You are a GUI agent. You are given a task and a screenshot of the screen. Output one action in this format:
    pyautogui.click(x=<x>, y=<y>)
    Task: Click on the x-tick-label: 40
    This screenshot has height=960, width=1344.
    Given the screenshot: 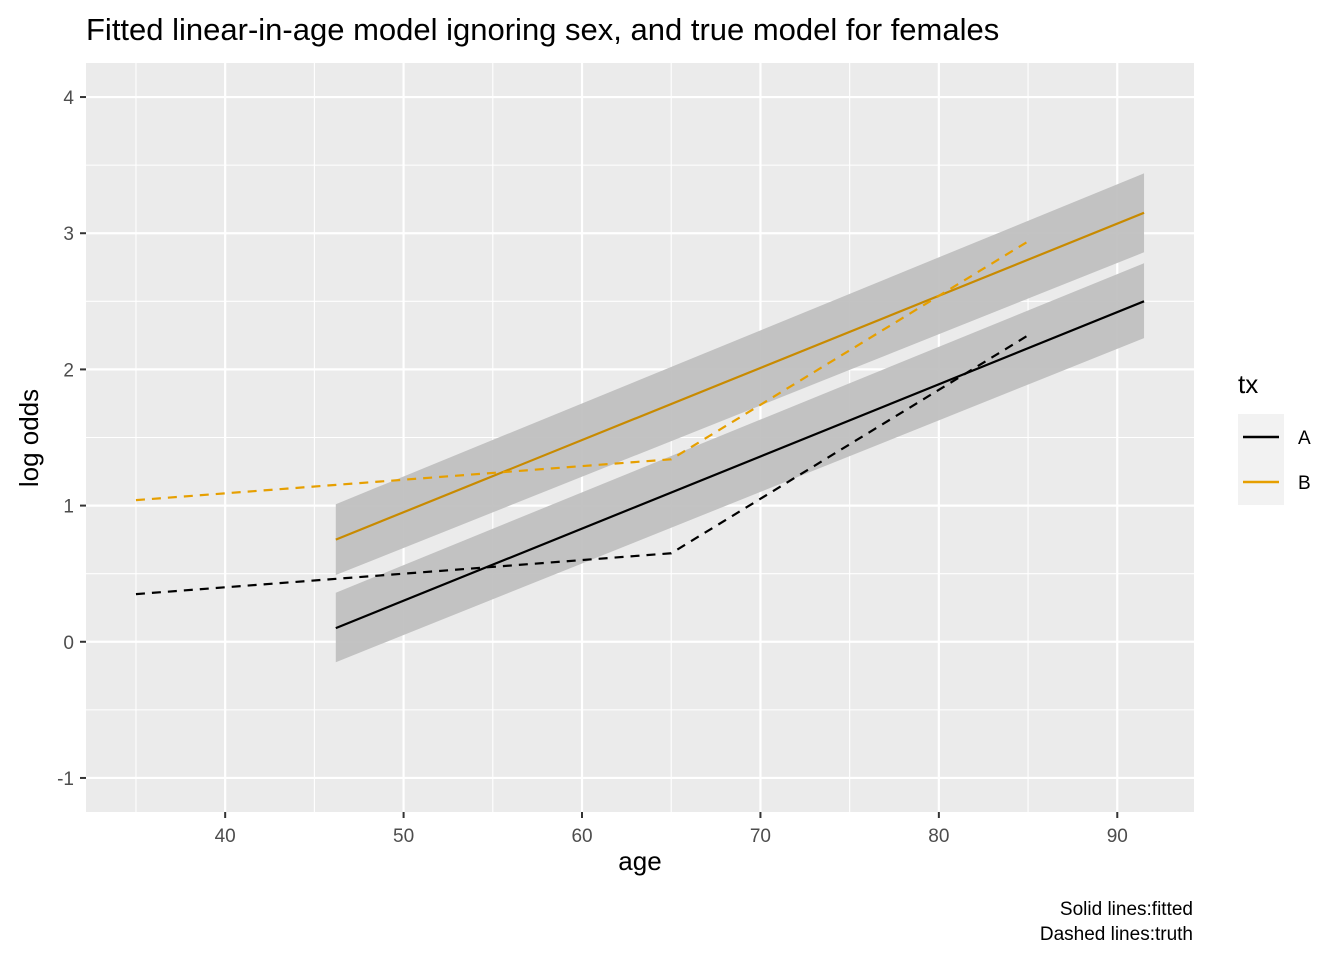 What is the action you would take?
    pyautogui.click(x=225, y=836)
    